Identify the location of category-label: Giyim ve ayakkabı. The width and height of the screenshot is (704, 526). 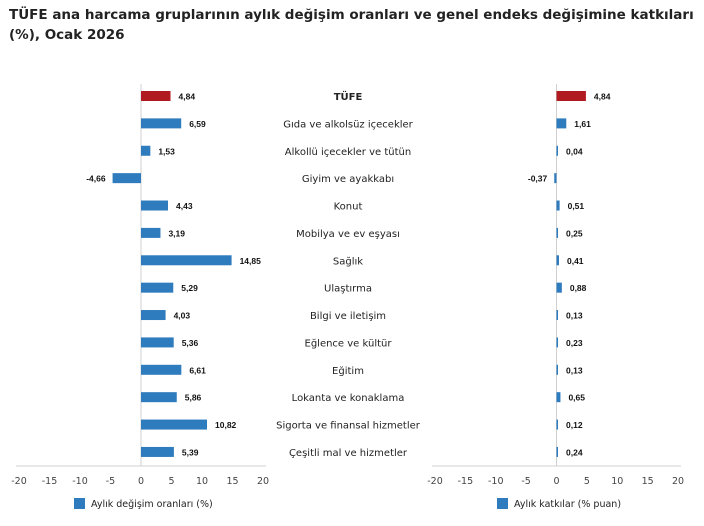
(348, 179).